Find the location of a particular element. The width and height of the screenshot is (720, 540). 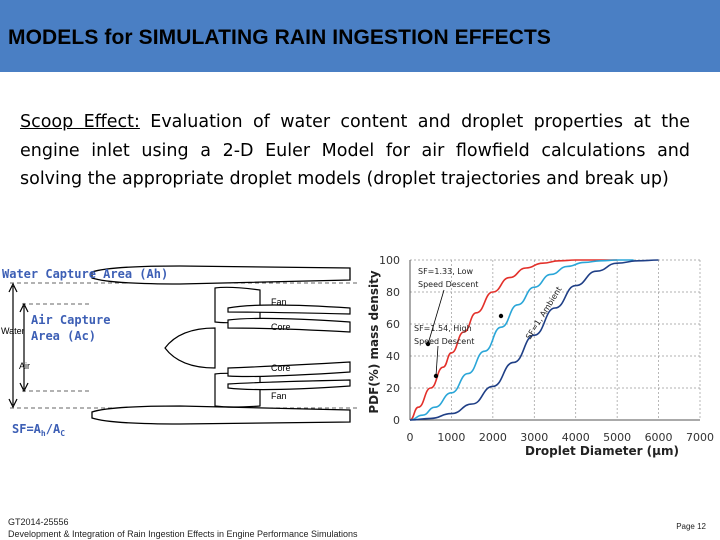

y-tick-label: 20 is located at coordinates (393, 388).